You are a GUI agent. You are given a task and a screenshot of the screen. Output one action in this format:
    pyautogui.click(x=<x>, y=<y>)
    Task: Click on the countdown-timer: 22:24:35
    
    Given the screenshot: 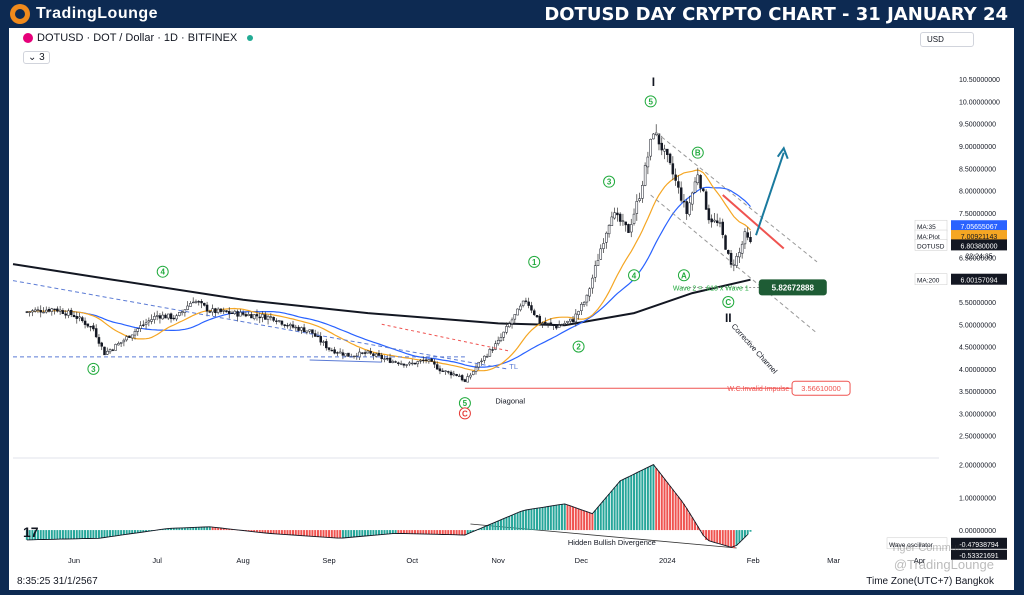 What is the action you would take?
    pyautogui.click(x=978, y=256)
    